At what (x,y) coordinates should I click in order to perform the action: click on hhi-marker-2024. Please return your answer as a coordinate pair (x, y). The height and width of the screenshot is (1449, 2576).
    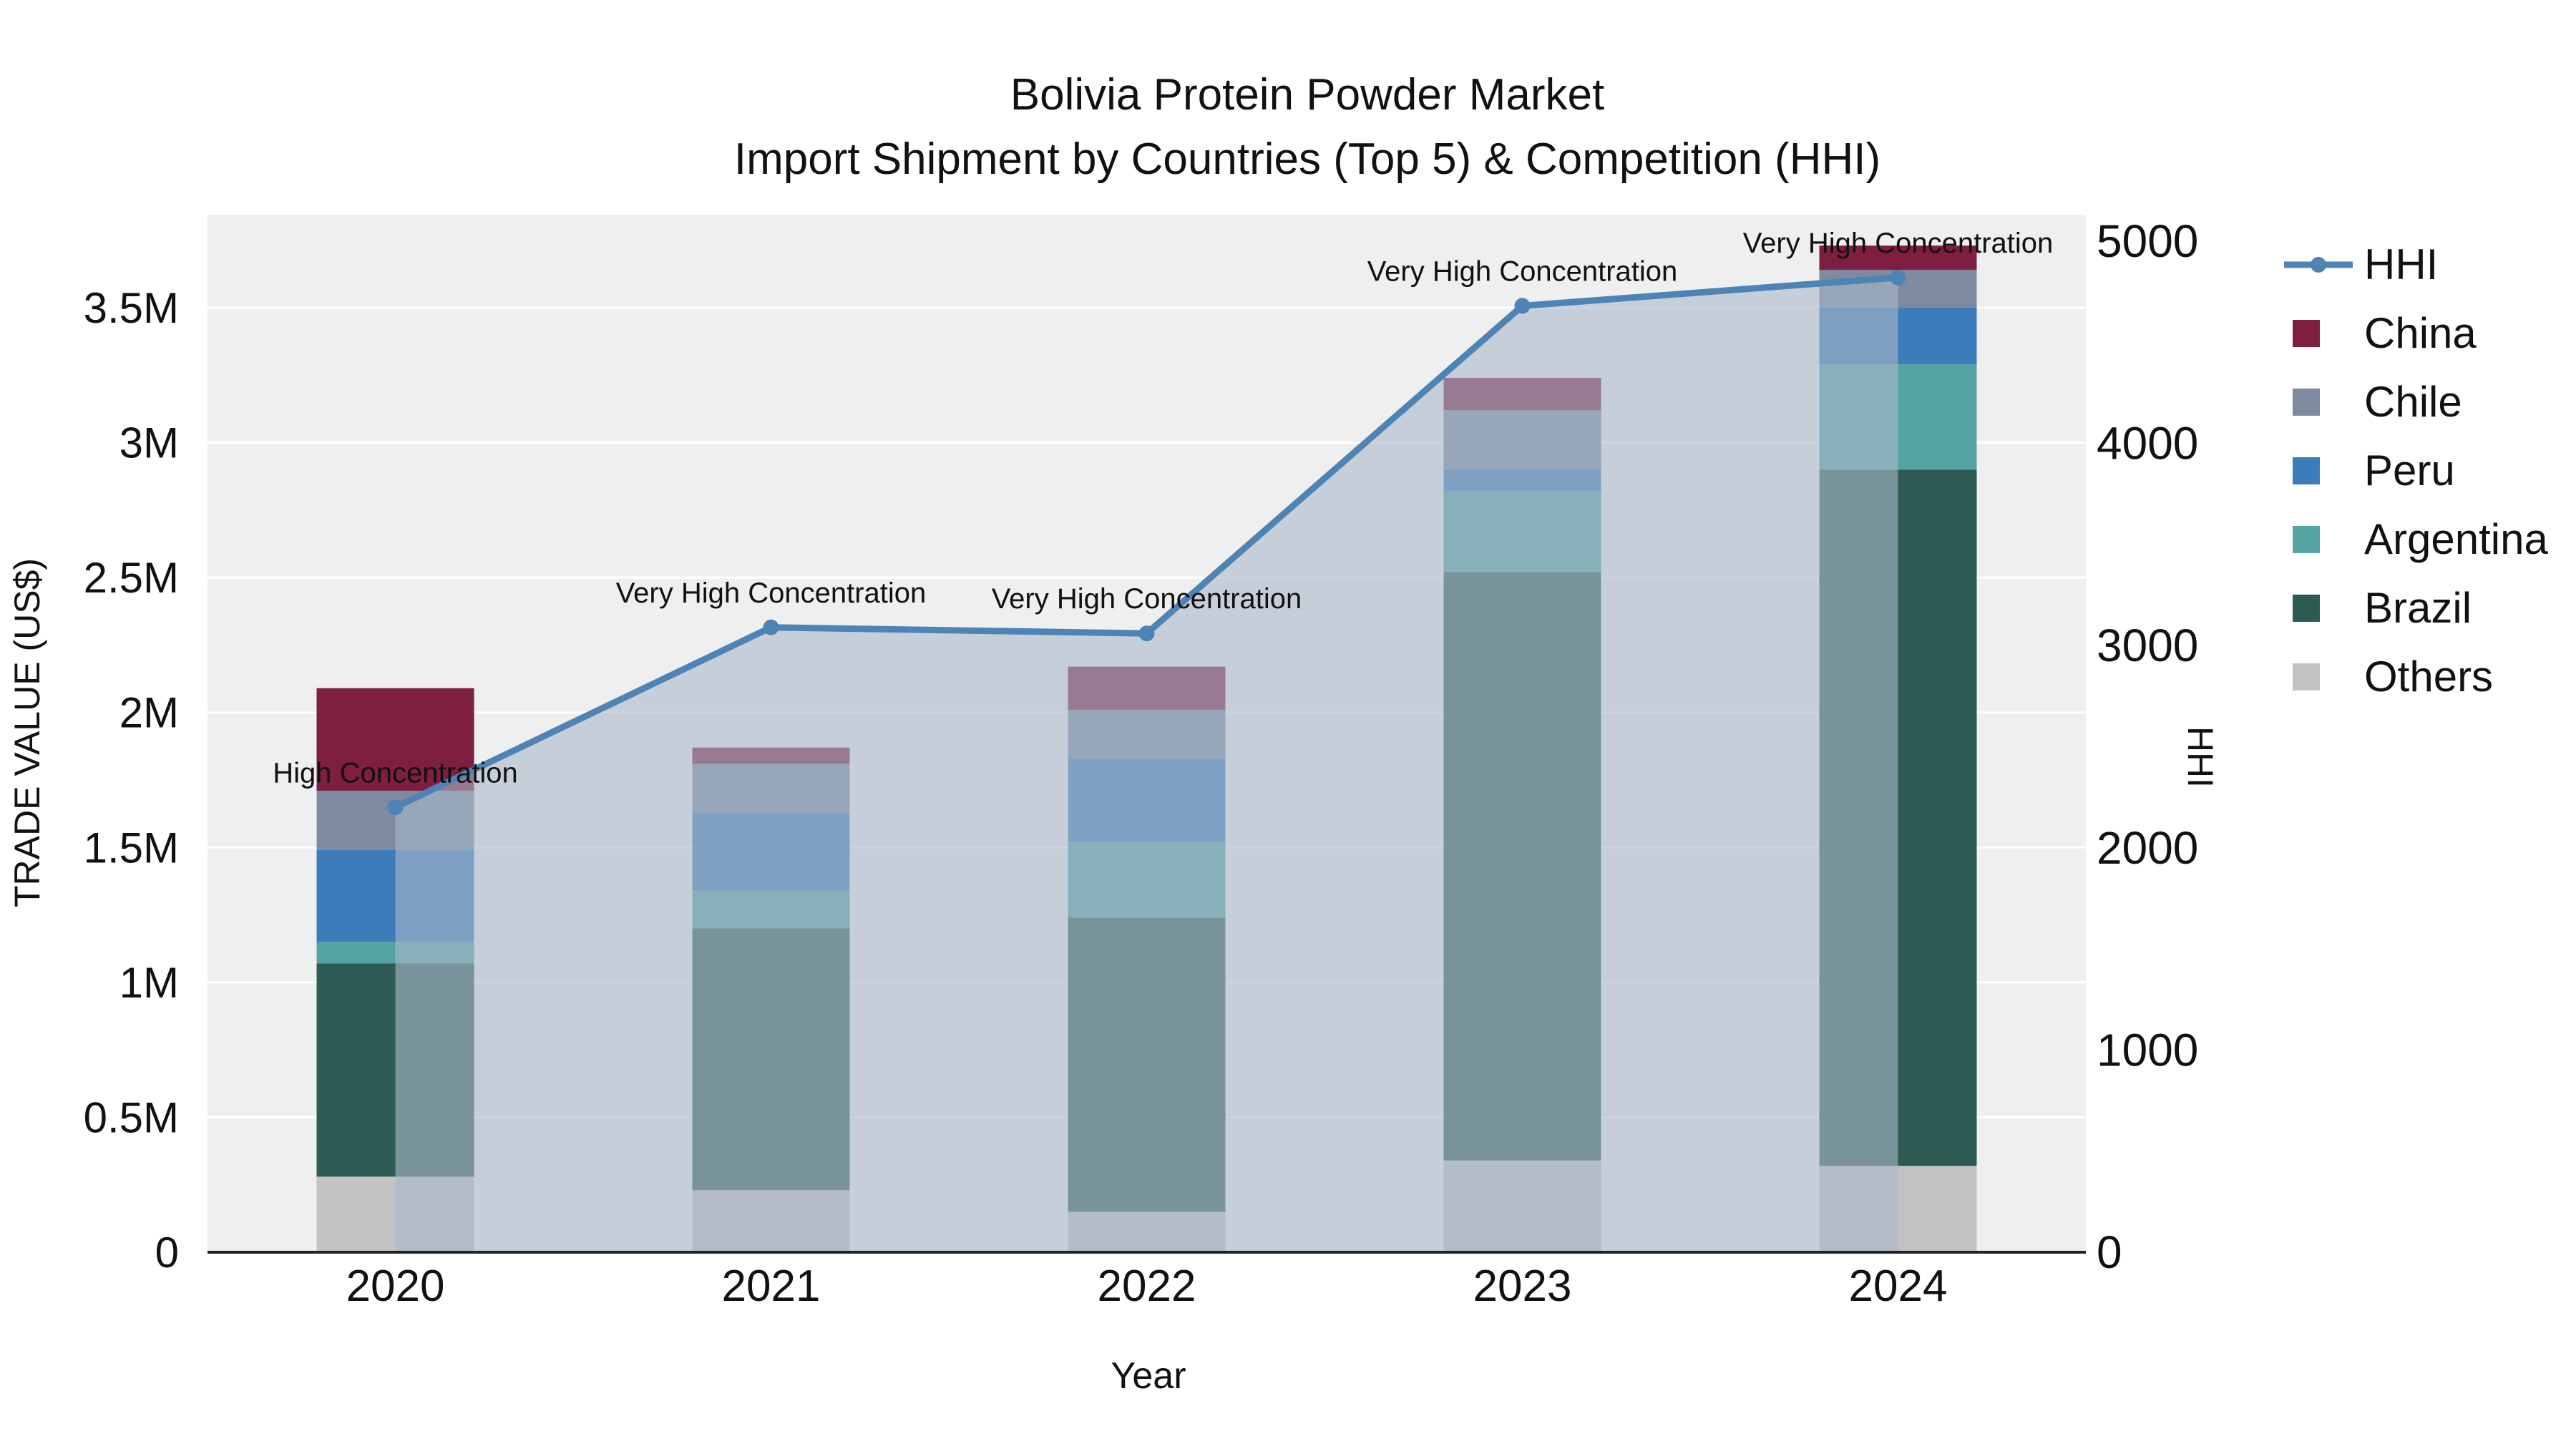
    Looking at the image, I should click on (1898, 277).